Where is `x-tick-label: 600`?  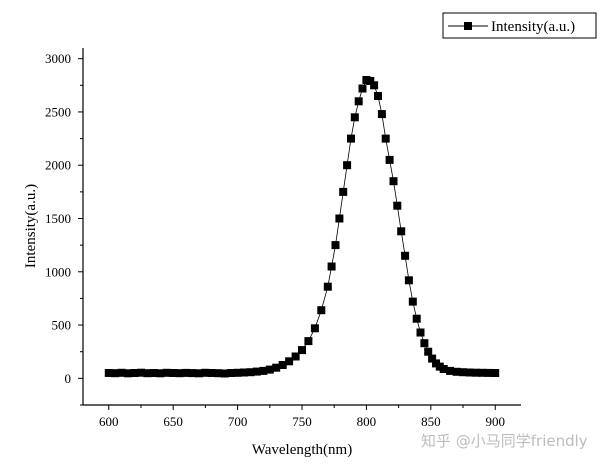
x-tick-label: 600 is located at coordinates (109, 421).